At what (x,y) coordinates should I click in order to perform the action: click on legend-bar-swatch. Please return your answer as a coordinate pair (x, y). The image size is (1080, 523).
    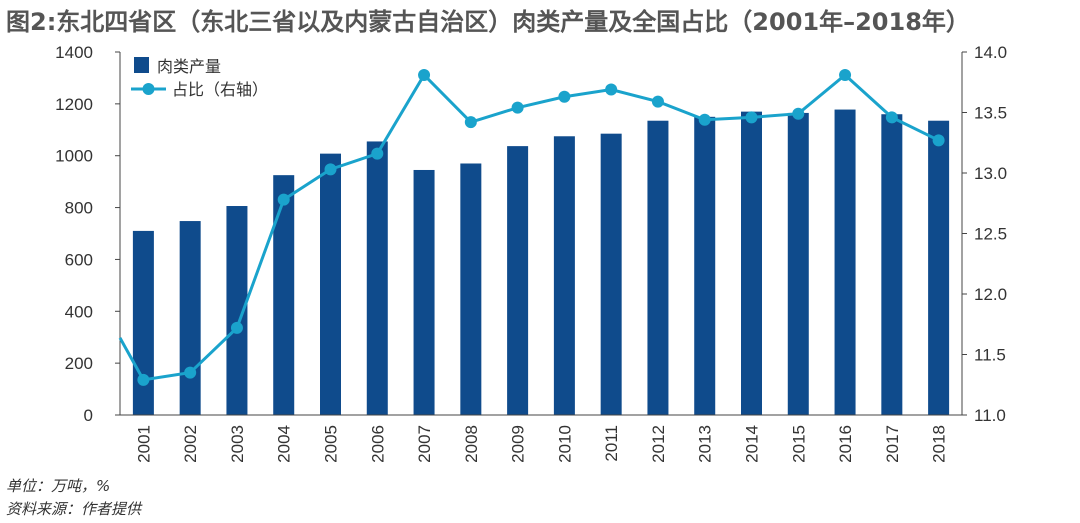
    Looking at the image, I should click on (141, 65).